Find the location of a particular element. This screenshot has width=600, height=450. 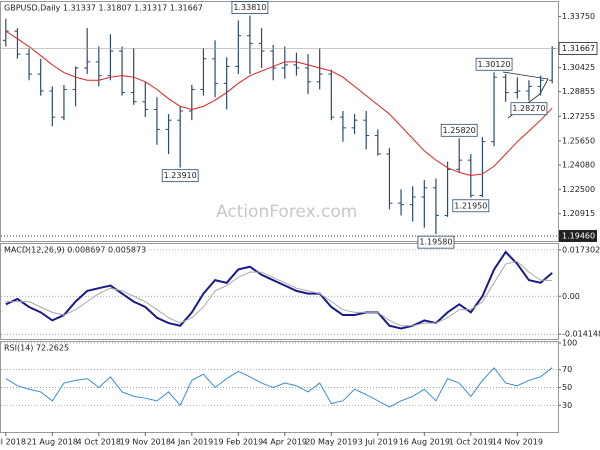

y-tick-label: -0.014148 is located at coordinates (581, 334).